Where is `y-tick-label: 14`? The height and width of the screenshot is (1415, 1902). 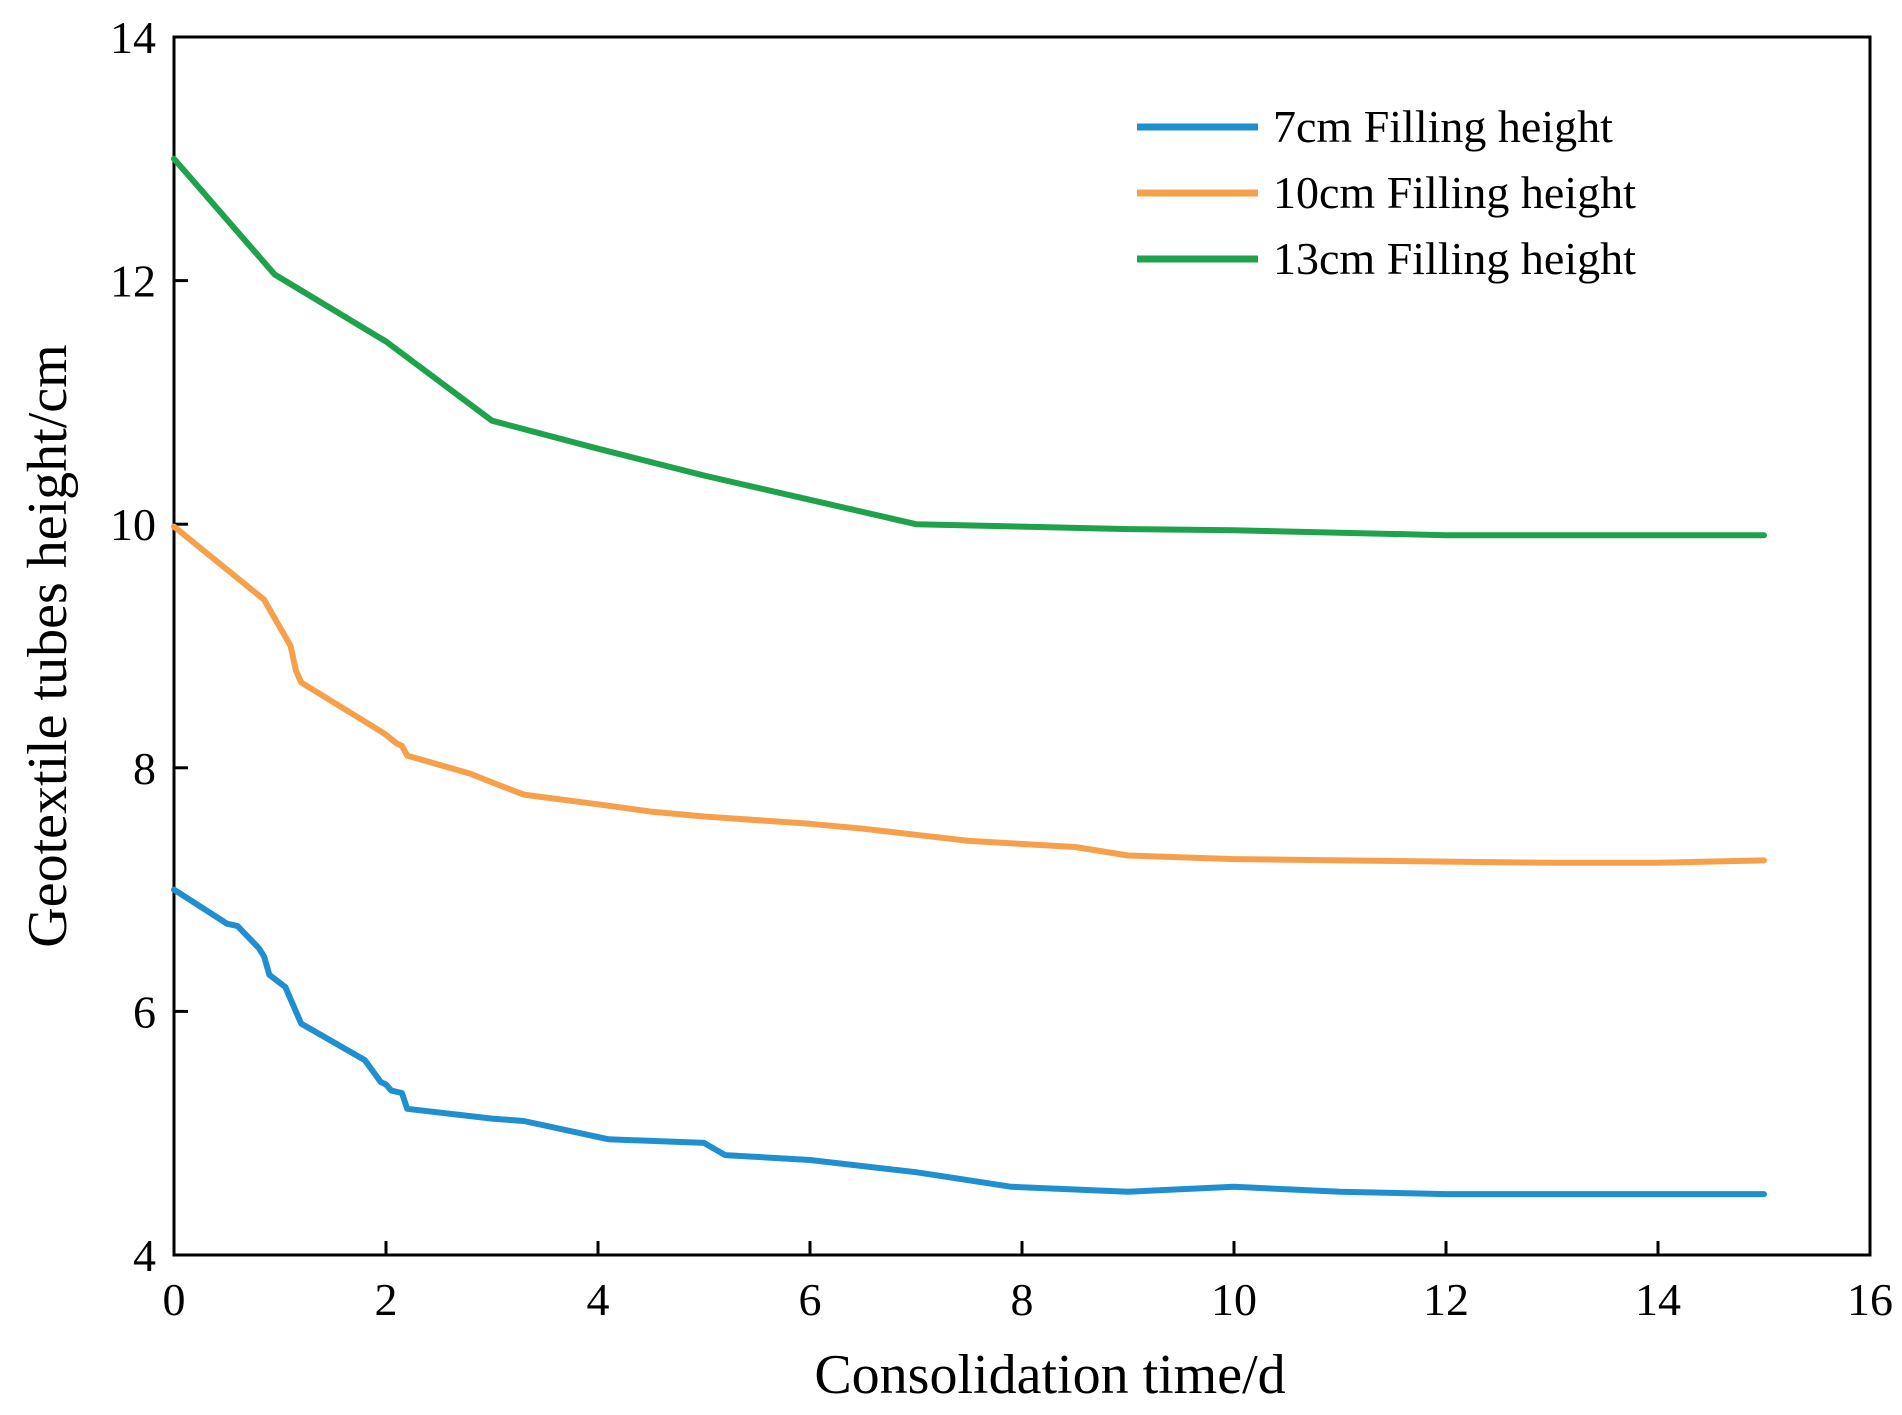
y-tick-label: 14 is located at coordinates (133, 37).